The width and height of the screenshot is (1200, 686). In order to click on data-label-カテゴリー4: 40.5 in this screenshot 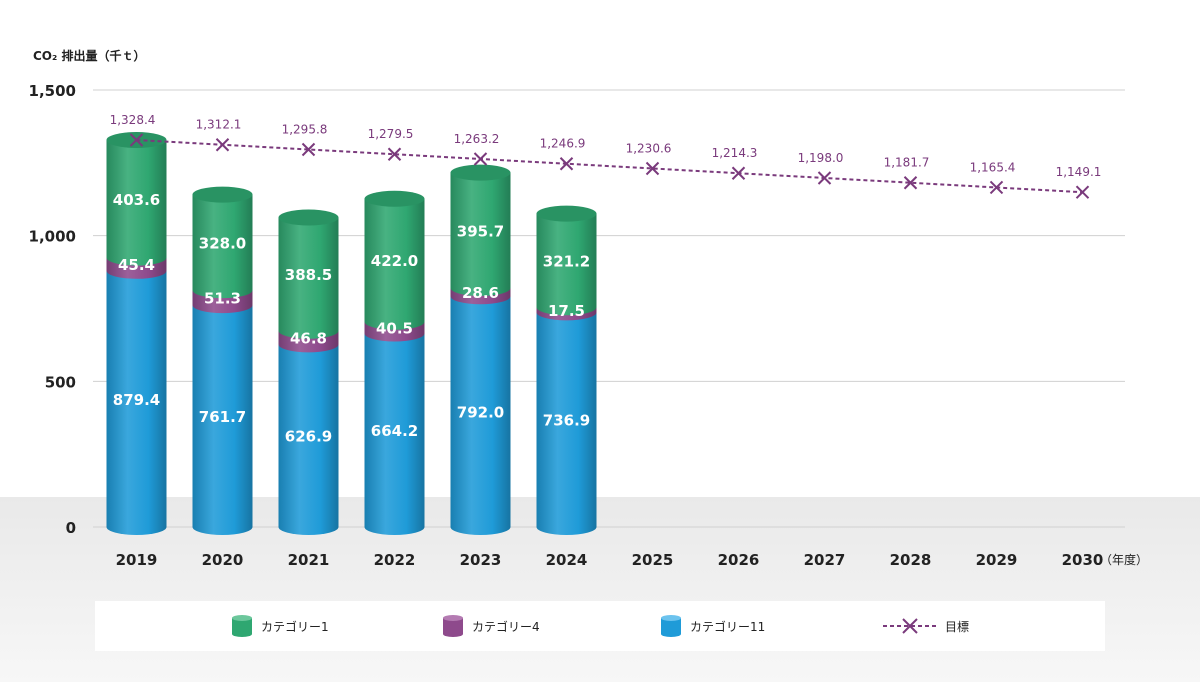, I will do `click(394, 329)`.